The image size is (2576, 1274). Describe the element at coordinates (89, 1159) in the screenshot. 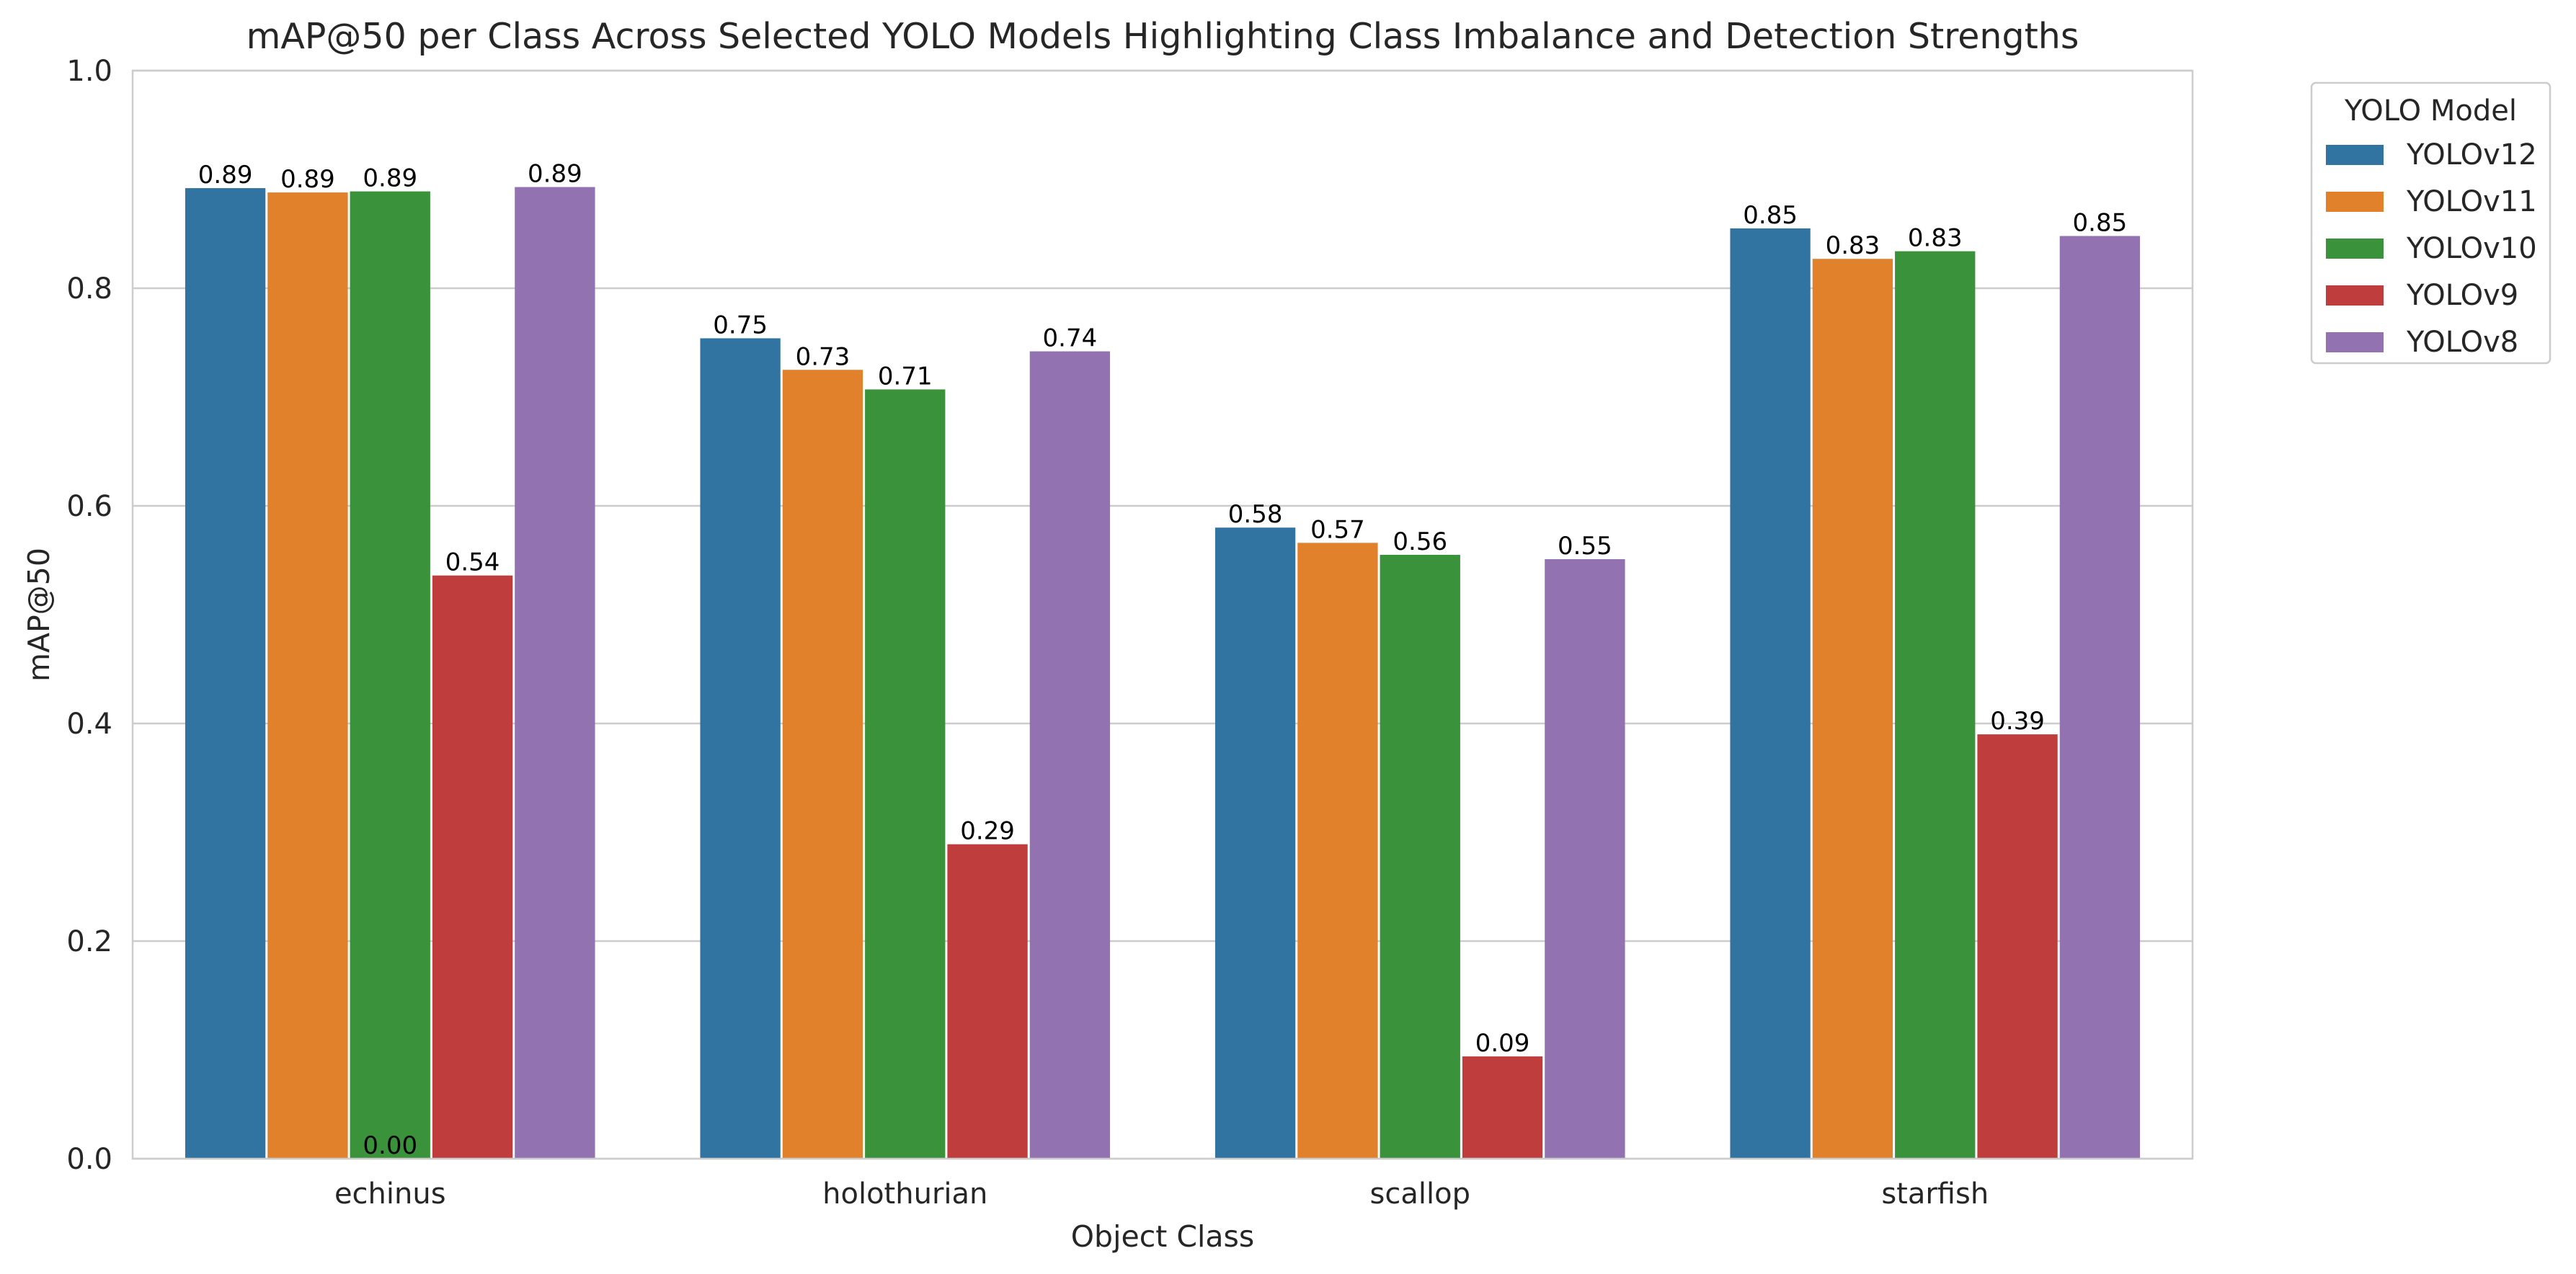

I see `y-tick-label: 0.0` at that location.